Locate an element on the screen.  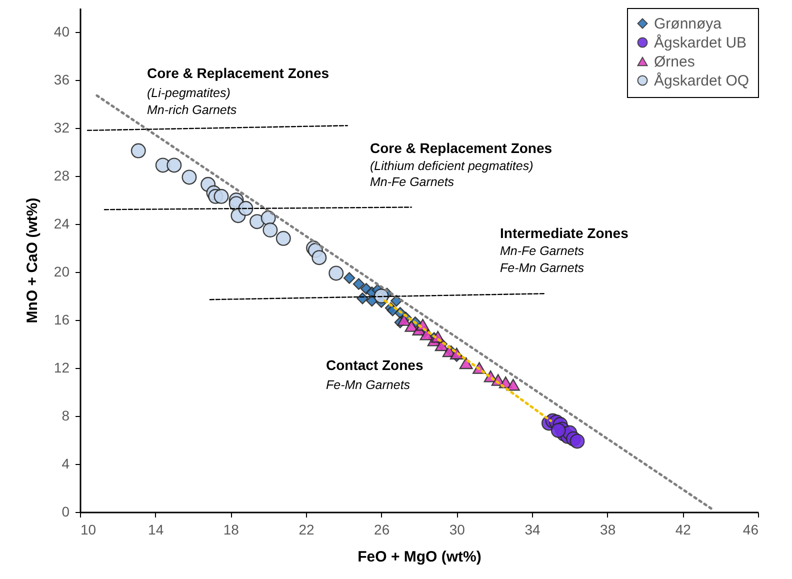
x-tick-label: 34 is located at coordinates (532, 530).